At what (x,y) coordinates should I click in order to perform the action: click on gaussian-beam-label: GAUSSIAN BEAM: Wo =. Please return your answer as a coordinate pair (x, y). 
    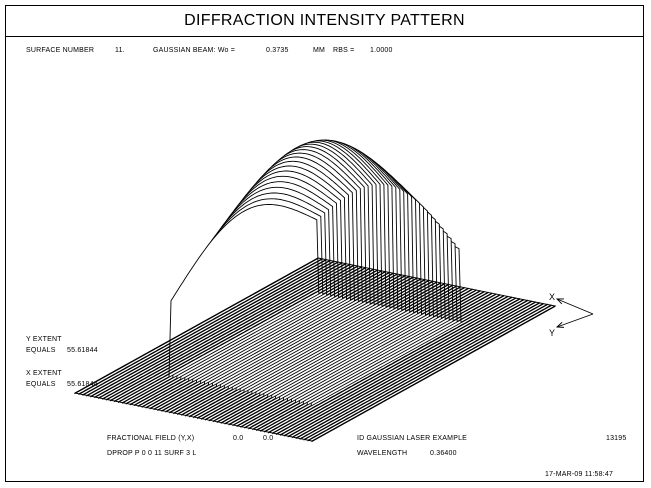
    Looking at the image, I should click on (194, 50).